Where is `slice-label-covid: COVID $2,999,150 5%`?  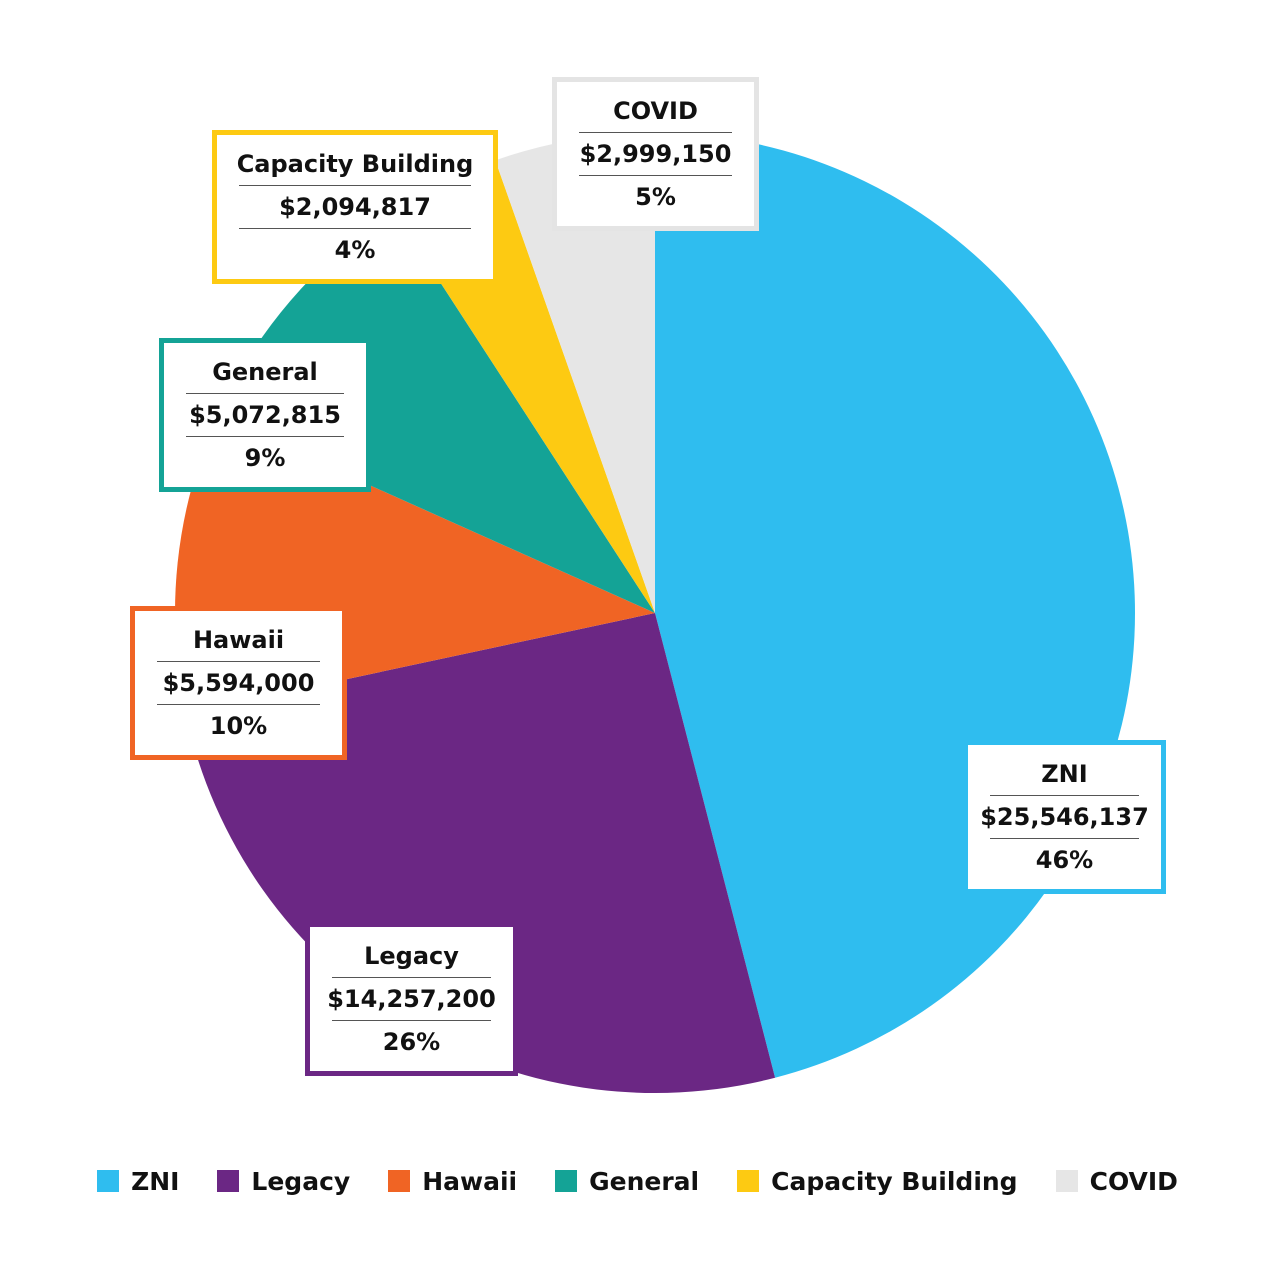
slice-label-covid: COVID $2,999,150 5% is located at coordinates (655, 154).